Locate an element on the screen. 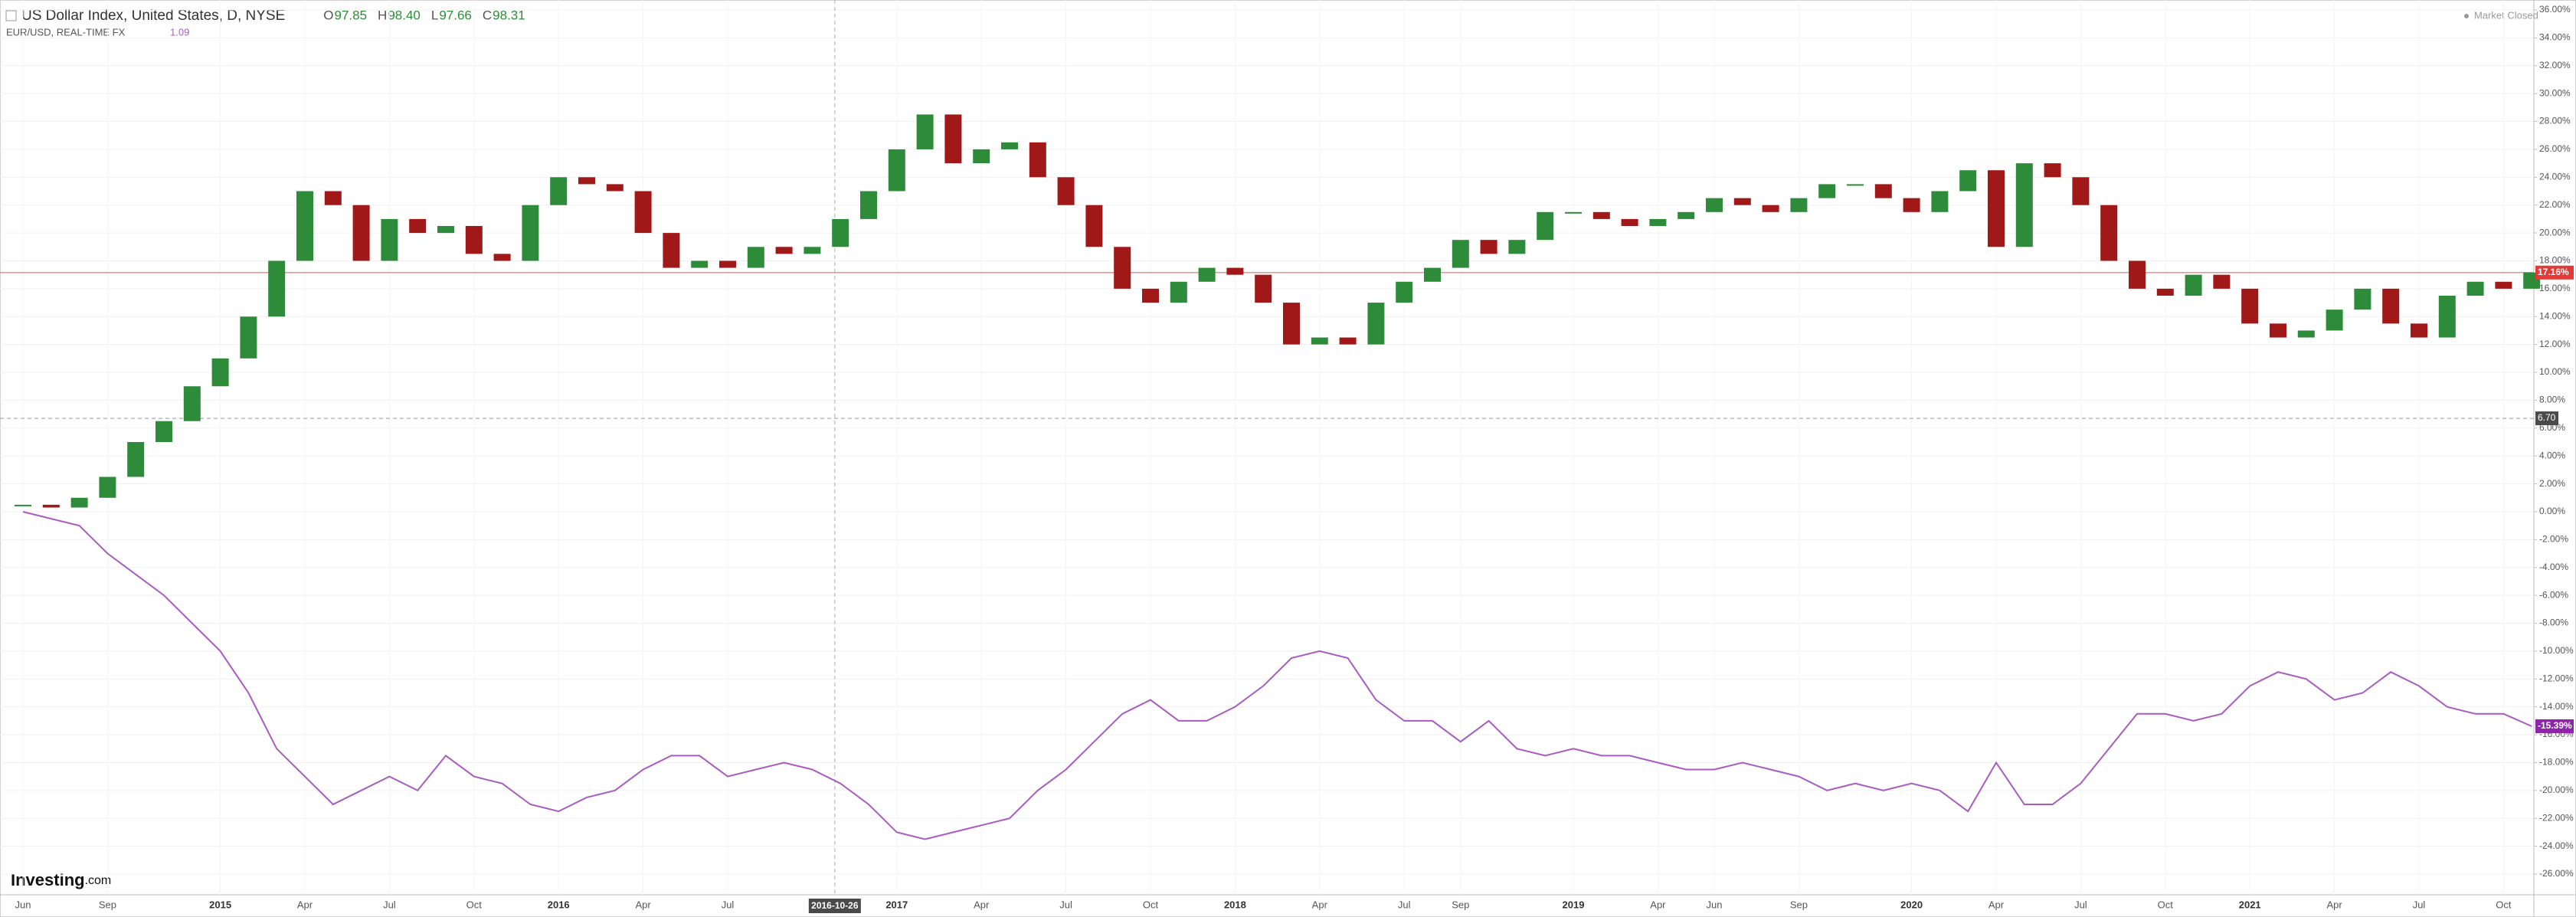  crosshair-y-label: 6.70 is located at coordinates (2547, 417).